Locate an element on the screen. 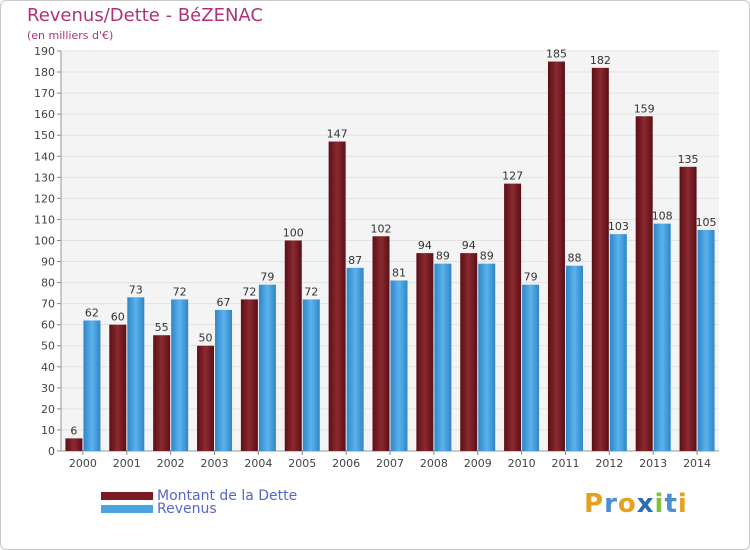  bar-debt-2013 is located at coordinates (644, 284).